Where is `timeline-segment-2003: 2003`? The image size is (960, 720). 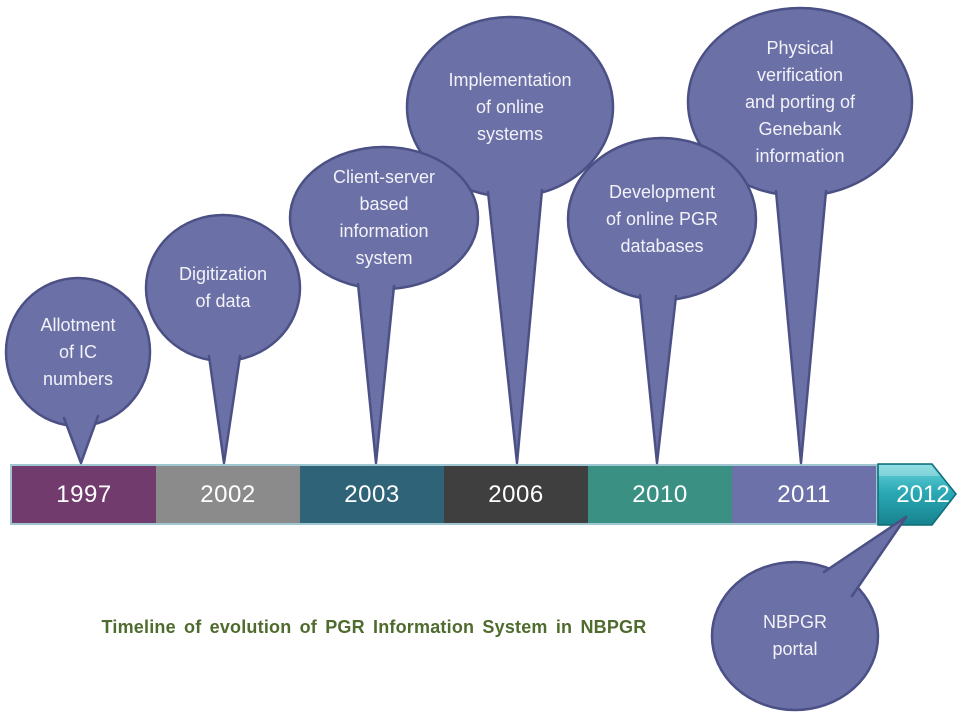
timeline-segment-2003: 2003 is located at coordinates (372, 494).